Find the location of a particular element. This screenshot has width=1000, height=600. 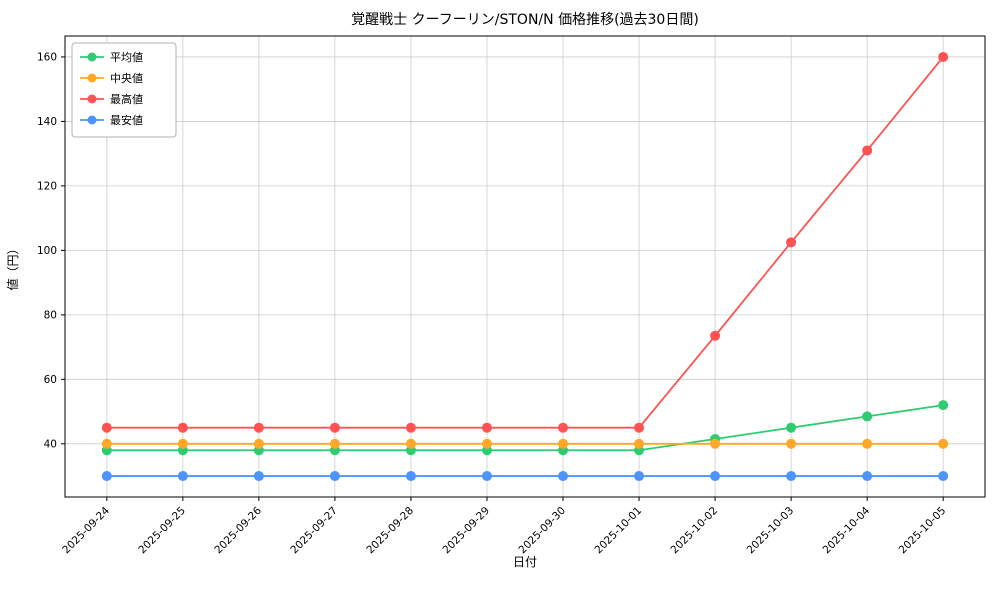

y-tick-label: 80 is located at coordinates (50, 315).